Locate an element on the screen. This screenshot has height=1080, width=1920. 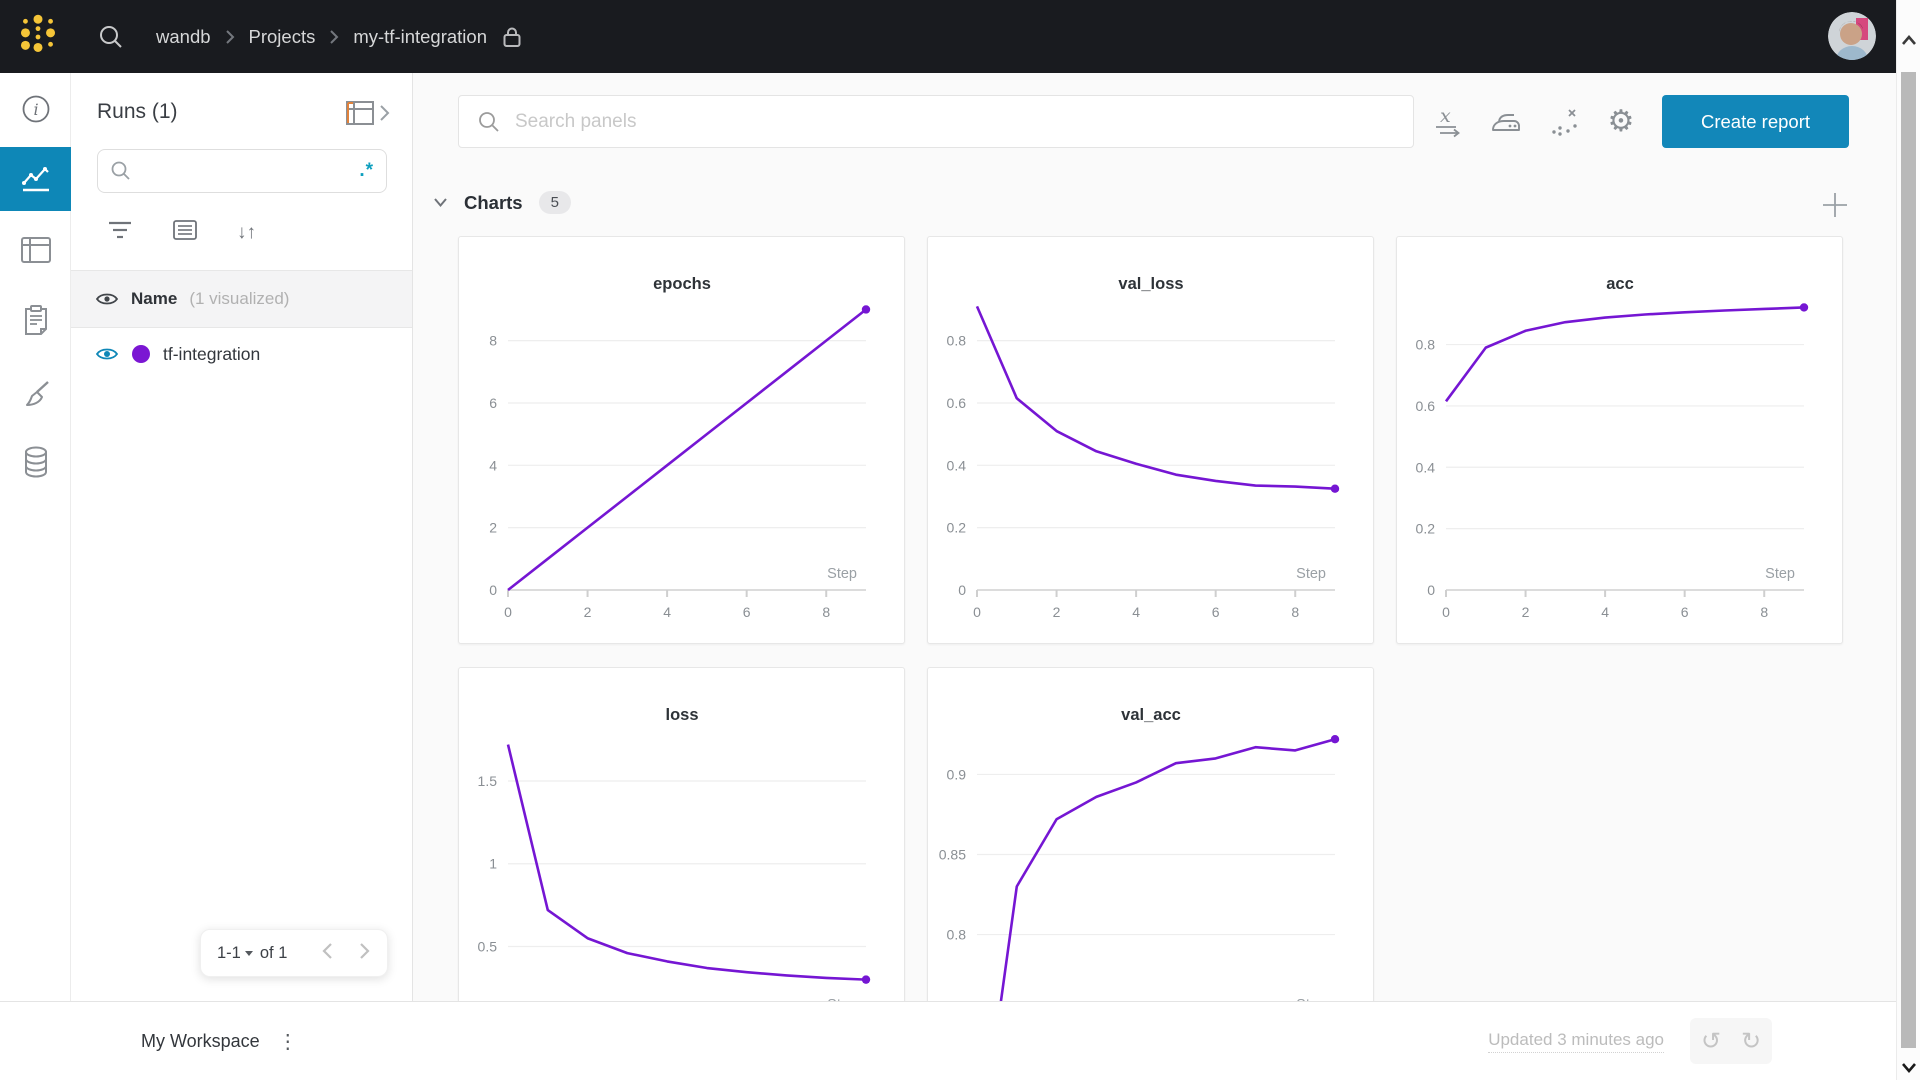
history-controls: ↺ ↻ is located at coordinates (1731, 1041).